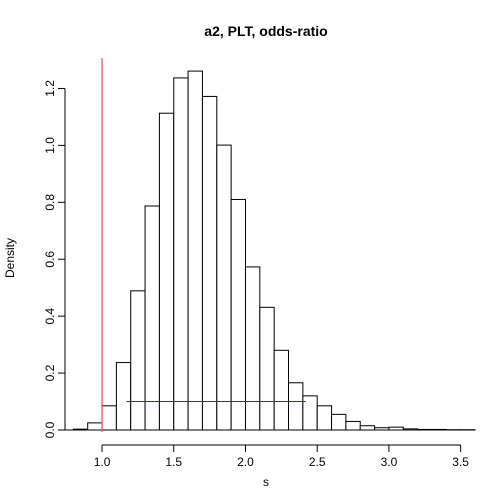 Image resolution: width=504 pixels, height=504 pixels. Describe the element at coordinates (50, 372) in the screenshot. I see `y-tick-label-1: 0.2` at that location.